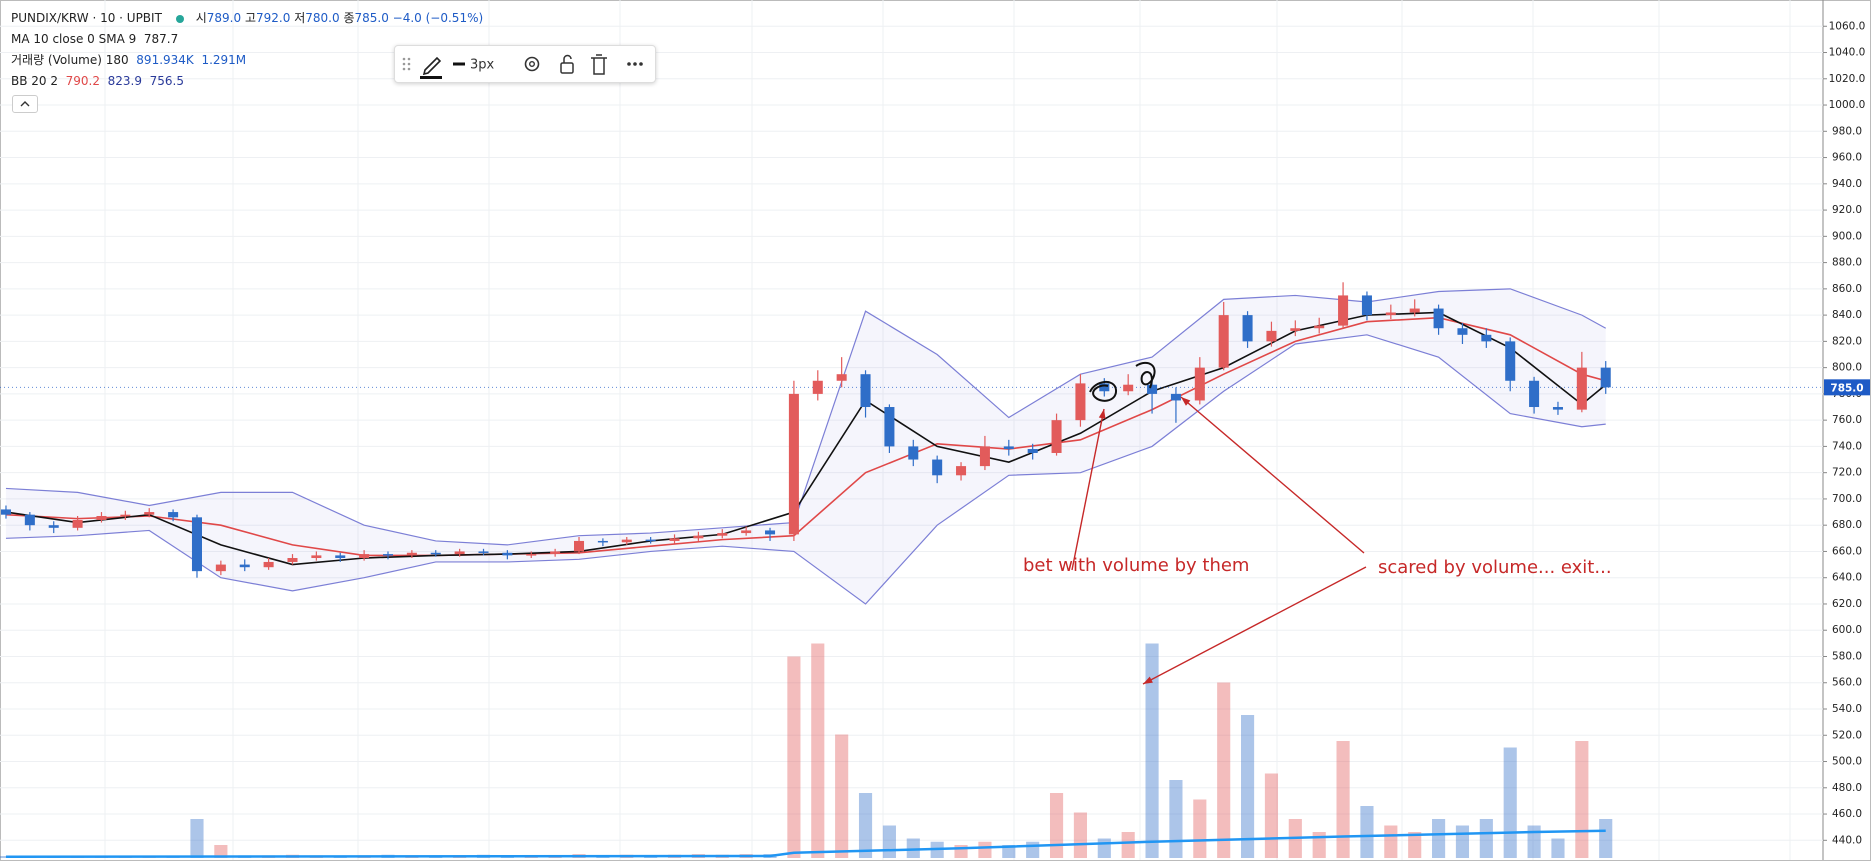  I want to click on quote-label: 종, so click(349, 18).